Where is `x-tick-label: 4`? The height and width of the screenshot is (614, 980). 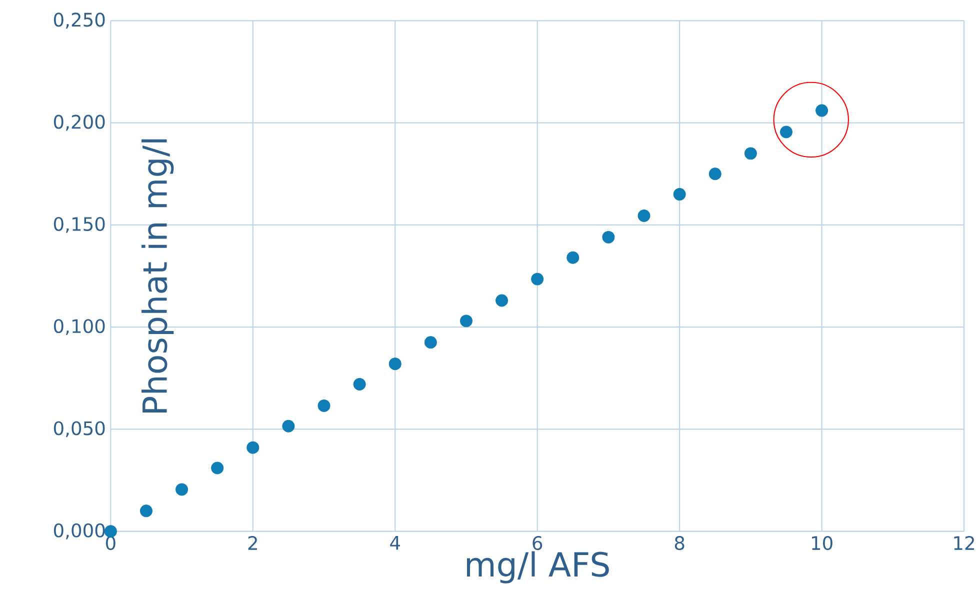 x-tick-label: 4 is located at coordinates (395, 543).